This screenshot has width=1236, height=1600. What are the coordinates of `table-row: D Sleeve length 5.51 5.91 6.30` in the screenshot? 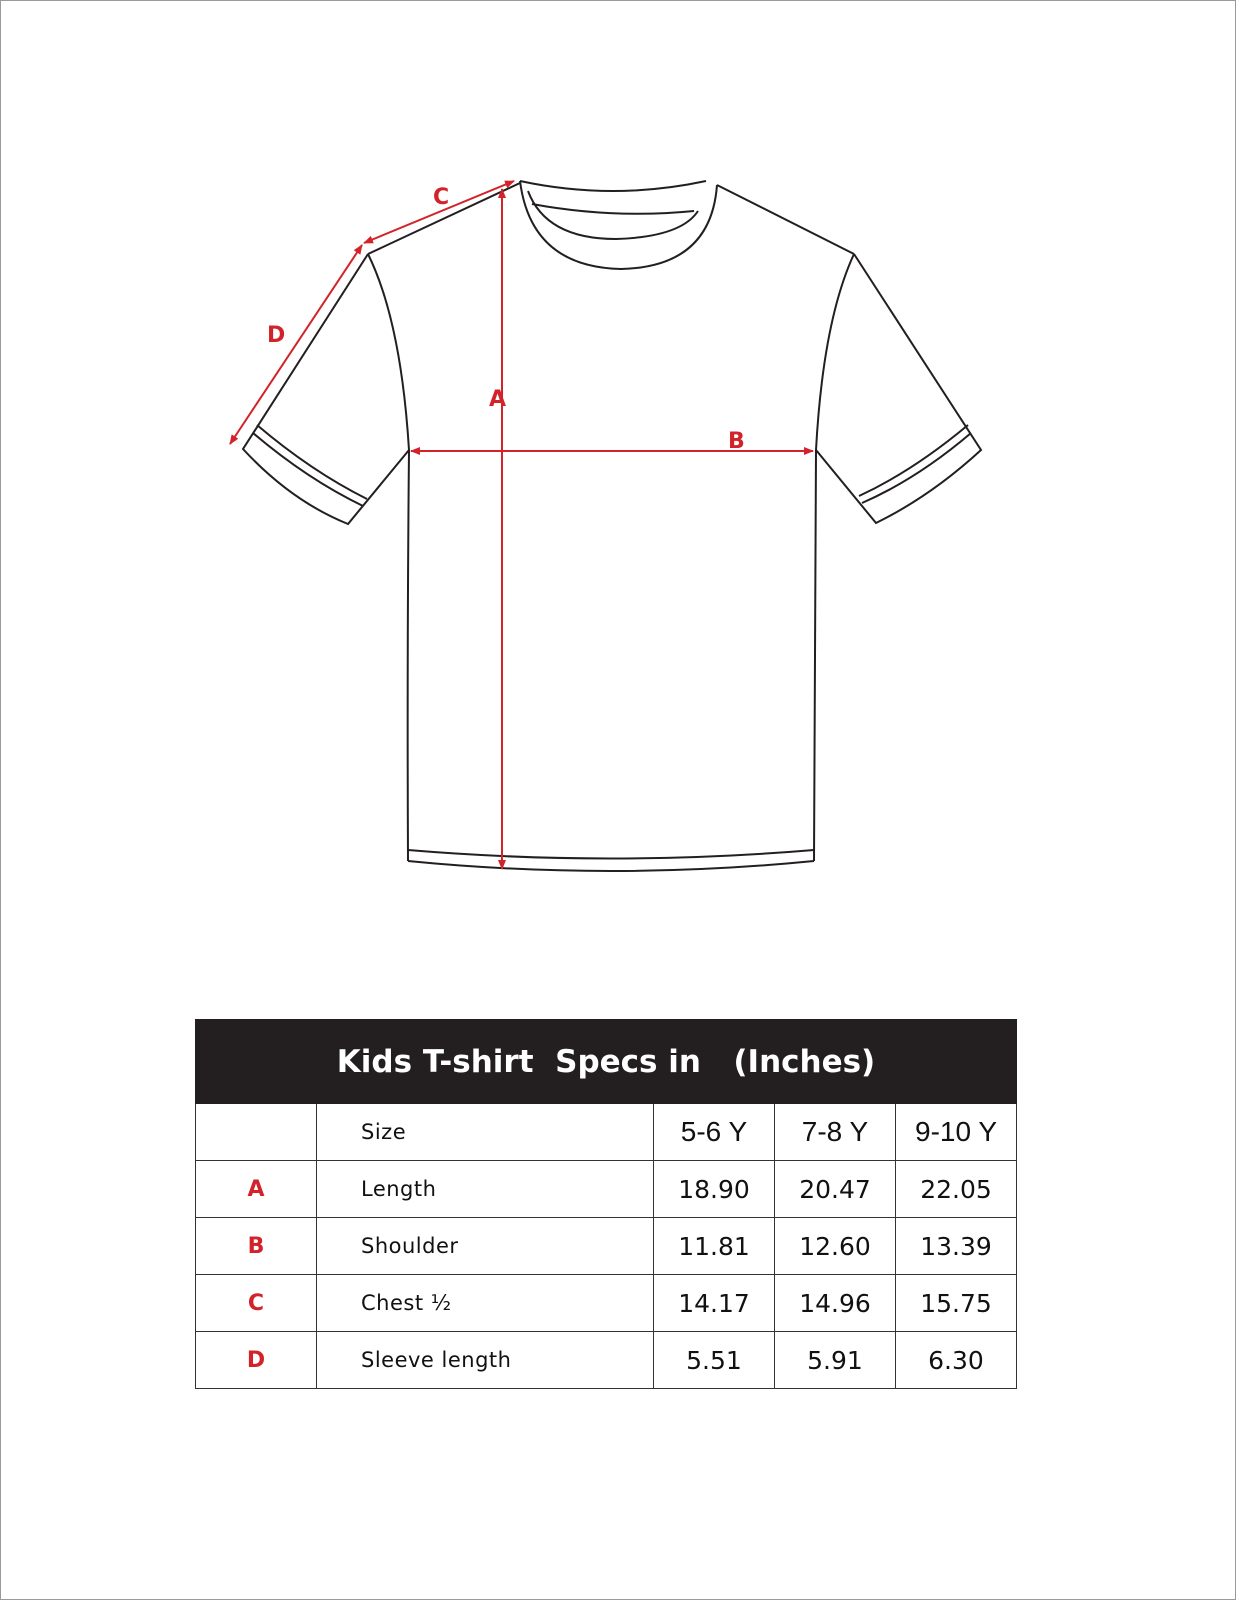 It's located at (606, 1360).